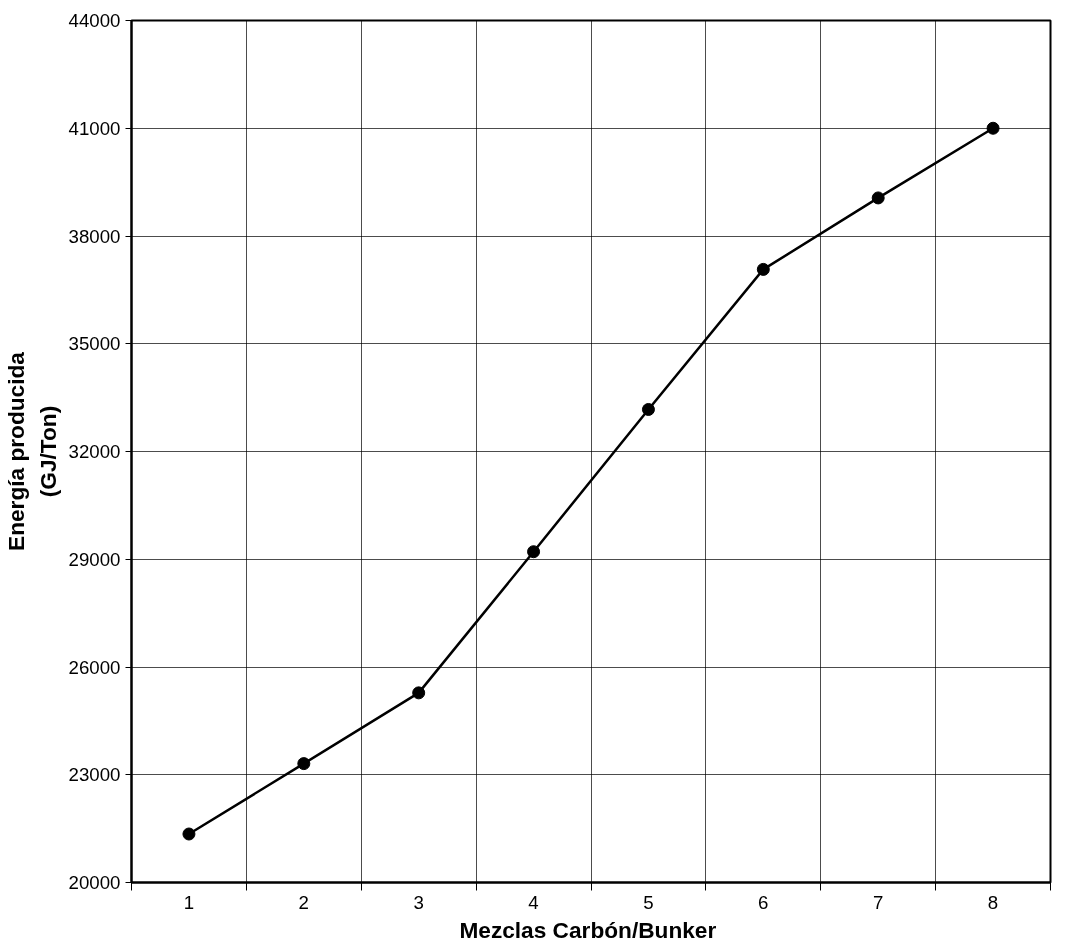 The height and width of the screenshot is (951, 1087). What do you see at coordinates (418, 902) in the screenshot?
I see `x-tick-label: 3` at bounding box center [418, 902].